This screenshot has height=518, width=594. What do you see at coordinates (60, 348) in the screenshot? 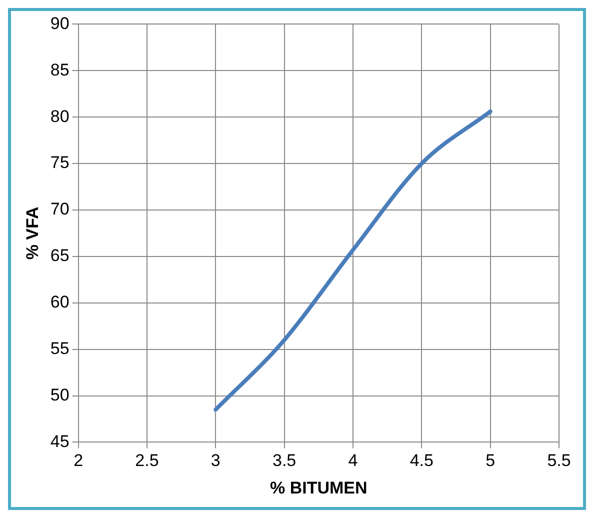
I see `y-tick-label: 55` at bounding box center [60, 348].